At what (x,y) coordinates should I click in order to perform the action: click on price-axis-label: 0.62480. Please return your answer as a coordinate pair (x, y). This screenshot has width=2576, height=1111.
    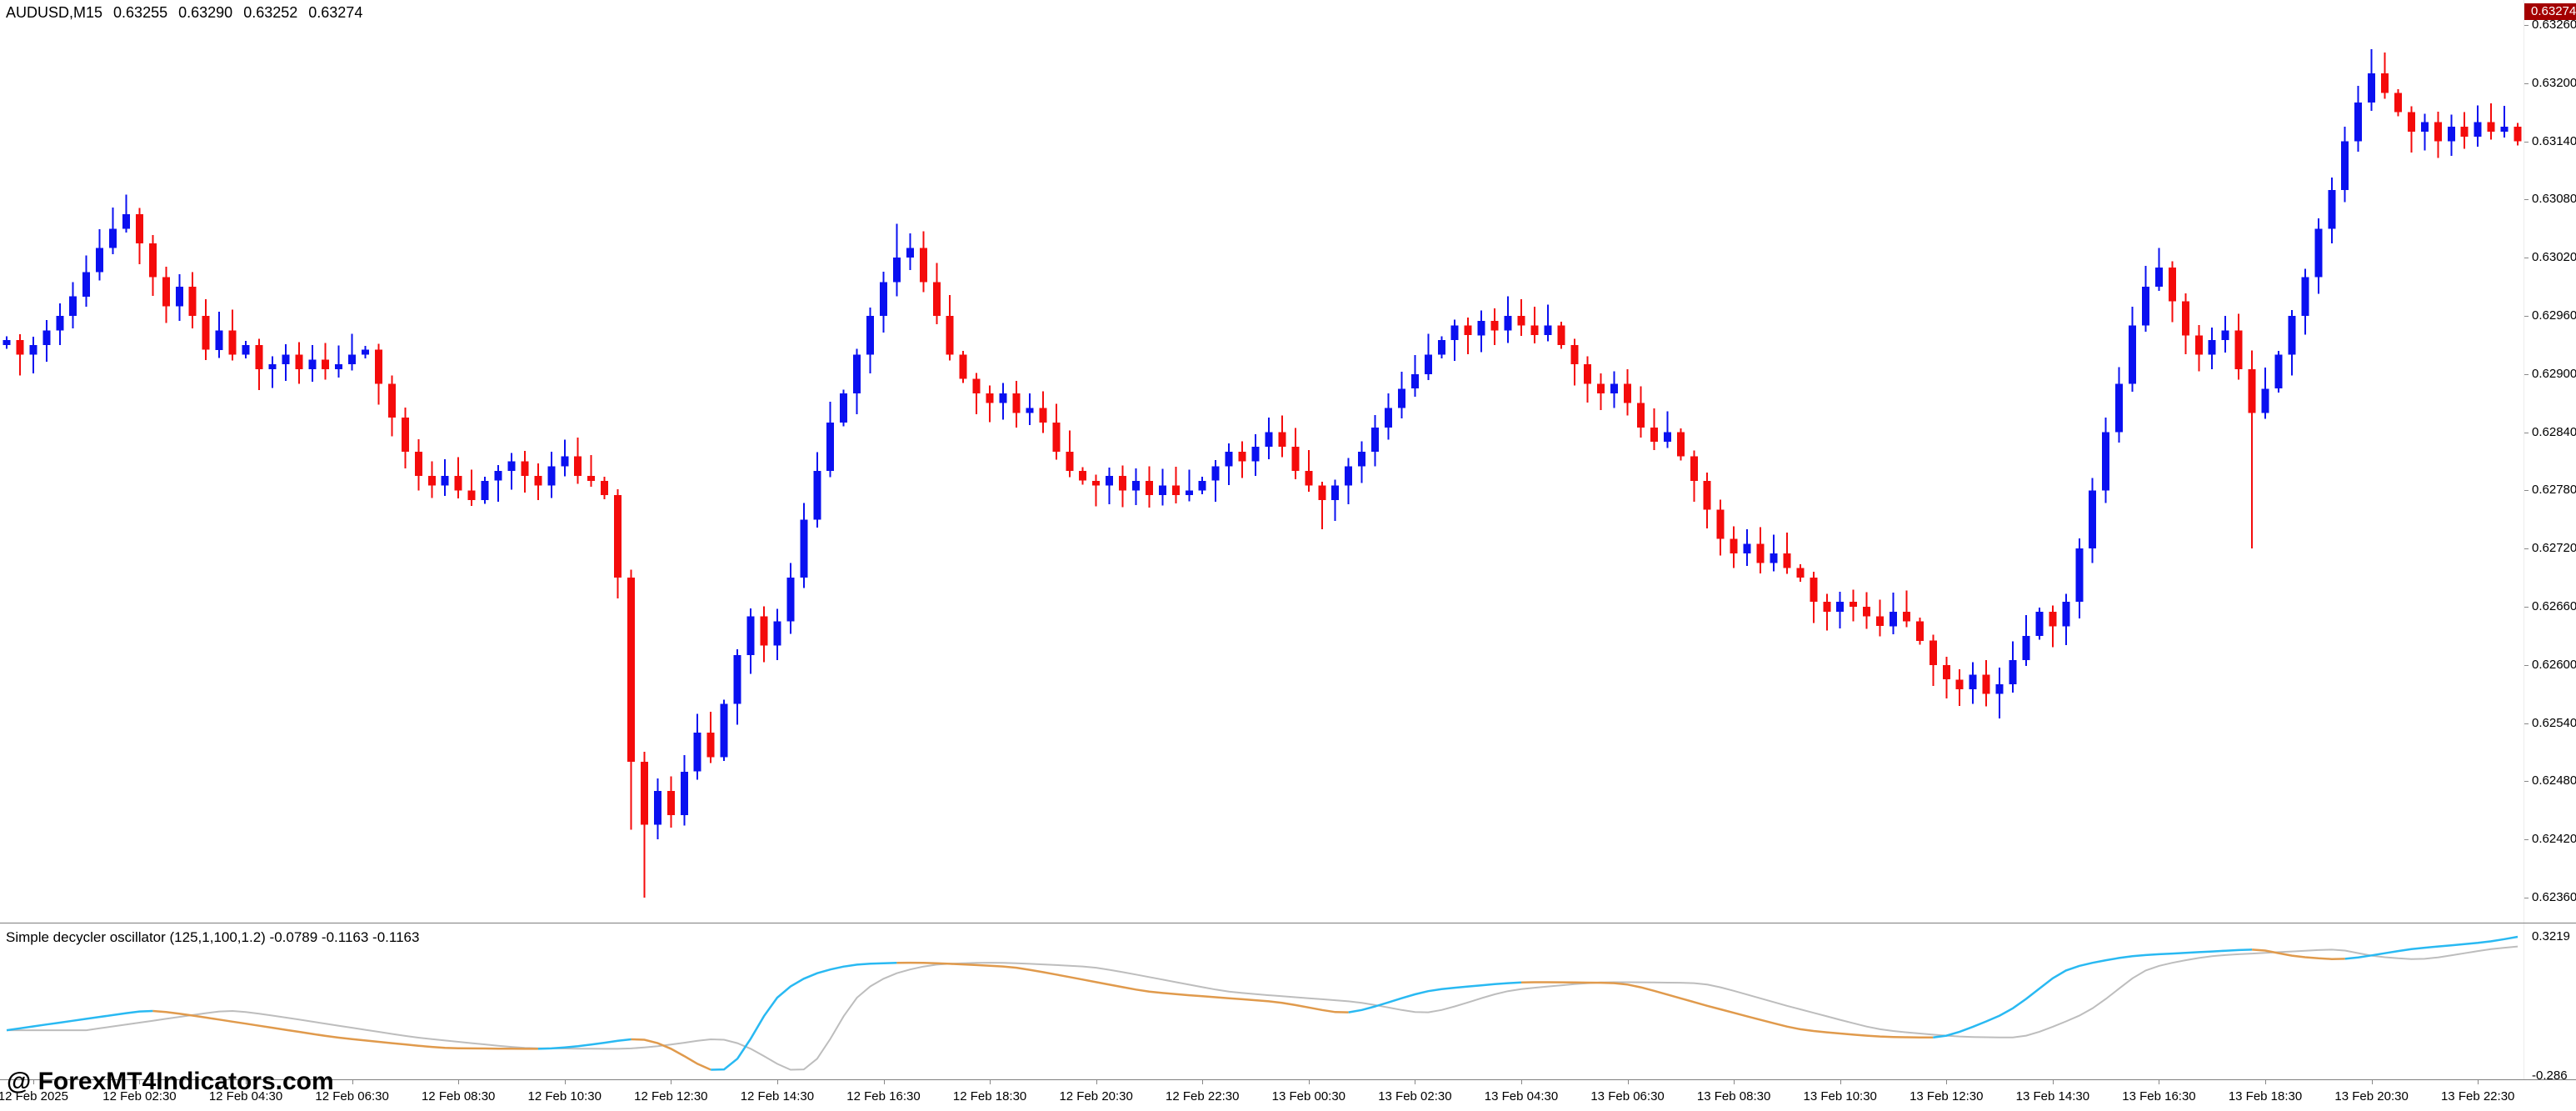
    Looking at the image, I should click on (2554, 780).